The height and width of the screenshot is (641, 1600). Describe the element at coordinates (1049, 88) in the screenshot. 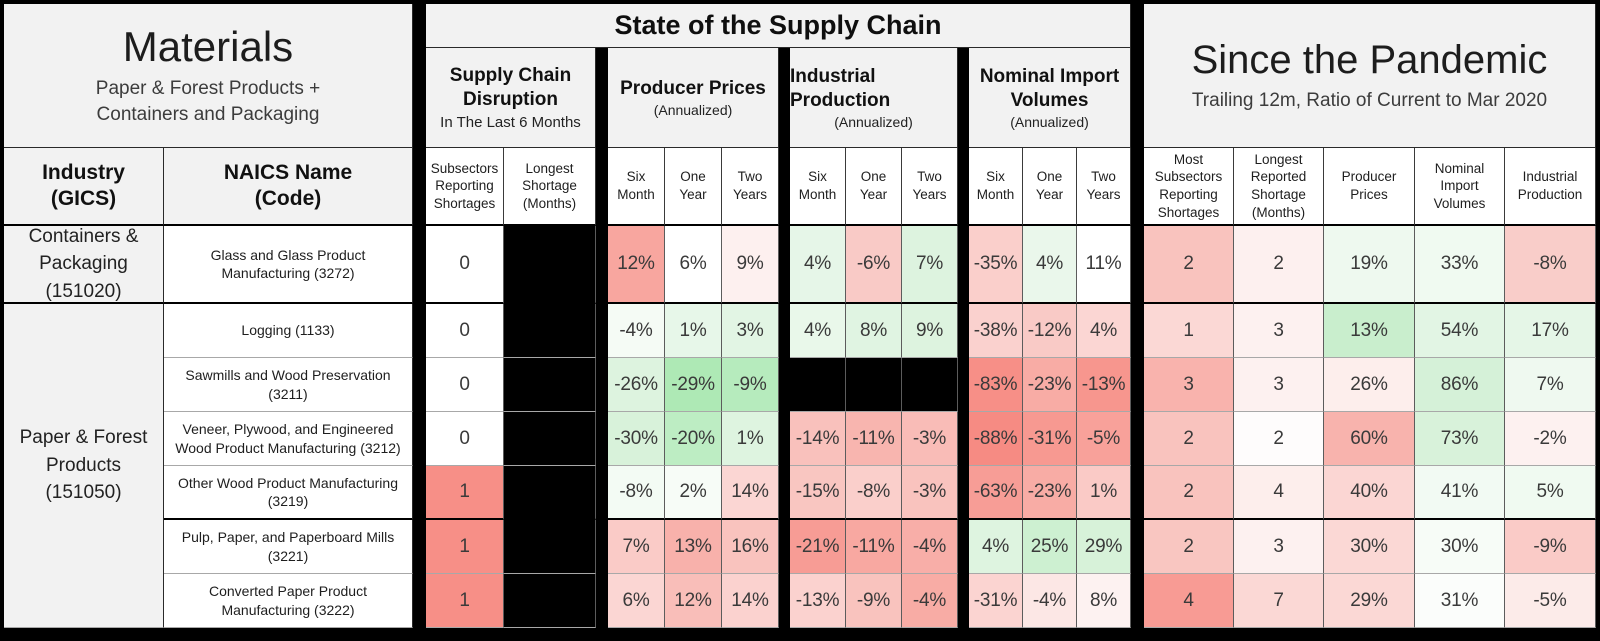

I see `group-title: Nominal Import Volumes` at that location.